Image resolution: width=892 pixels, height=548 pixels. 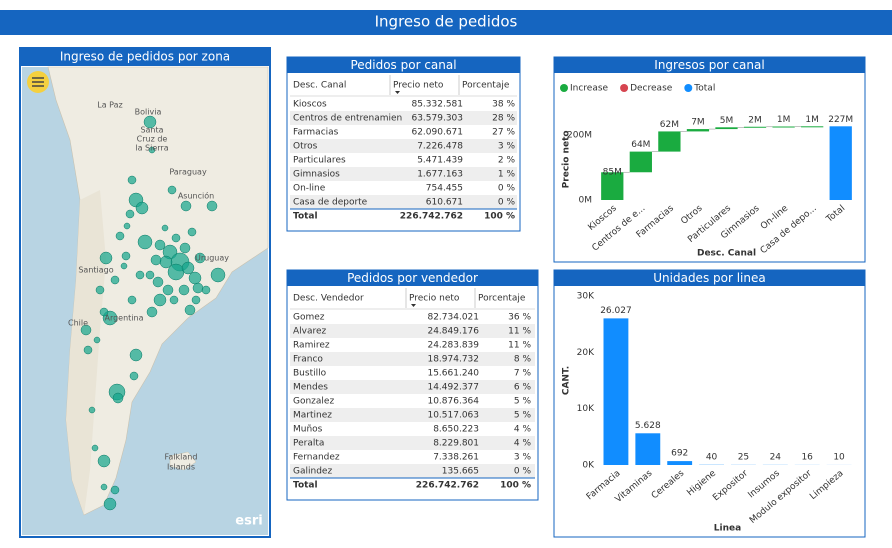 I want to click on map-attribution: esri, so click(x=248, y=521).